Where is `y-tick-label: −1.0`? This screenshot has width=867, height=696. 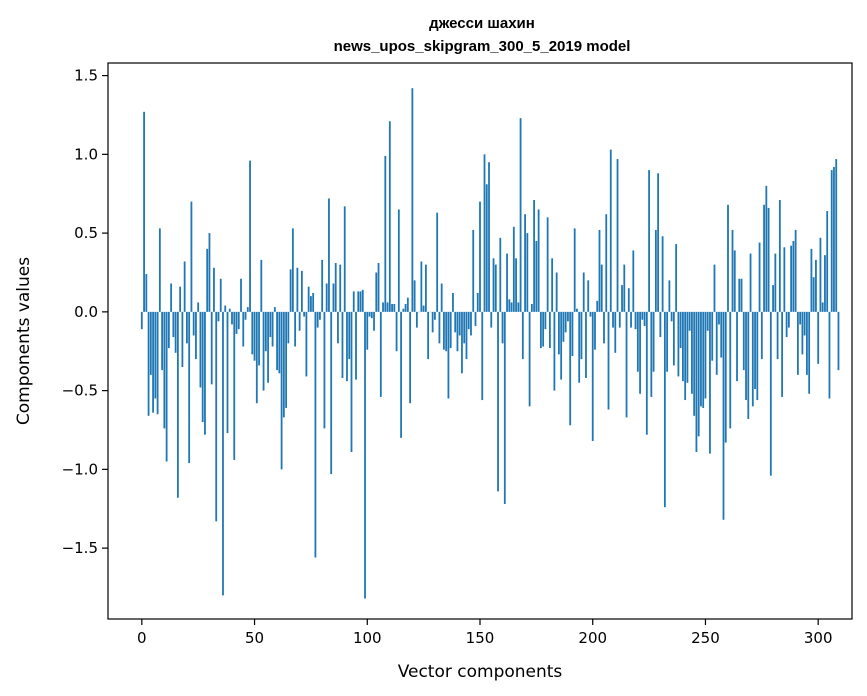
y-tick-label: −1.0 is located at coordinates (80, 469).